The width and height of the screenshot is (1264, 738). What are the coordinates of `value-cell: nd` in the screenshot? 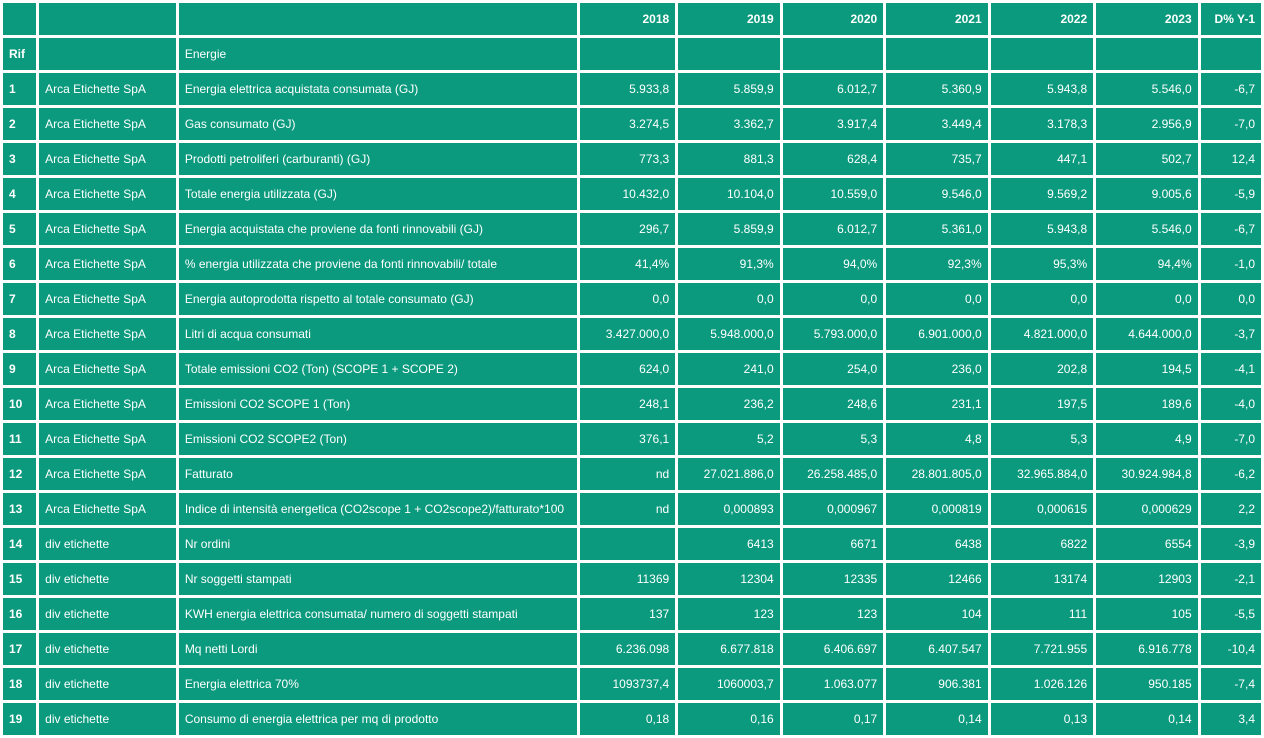 It's located at (627, 509).